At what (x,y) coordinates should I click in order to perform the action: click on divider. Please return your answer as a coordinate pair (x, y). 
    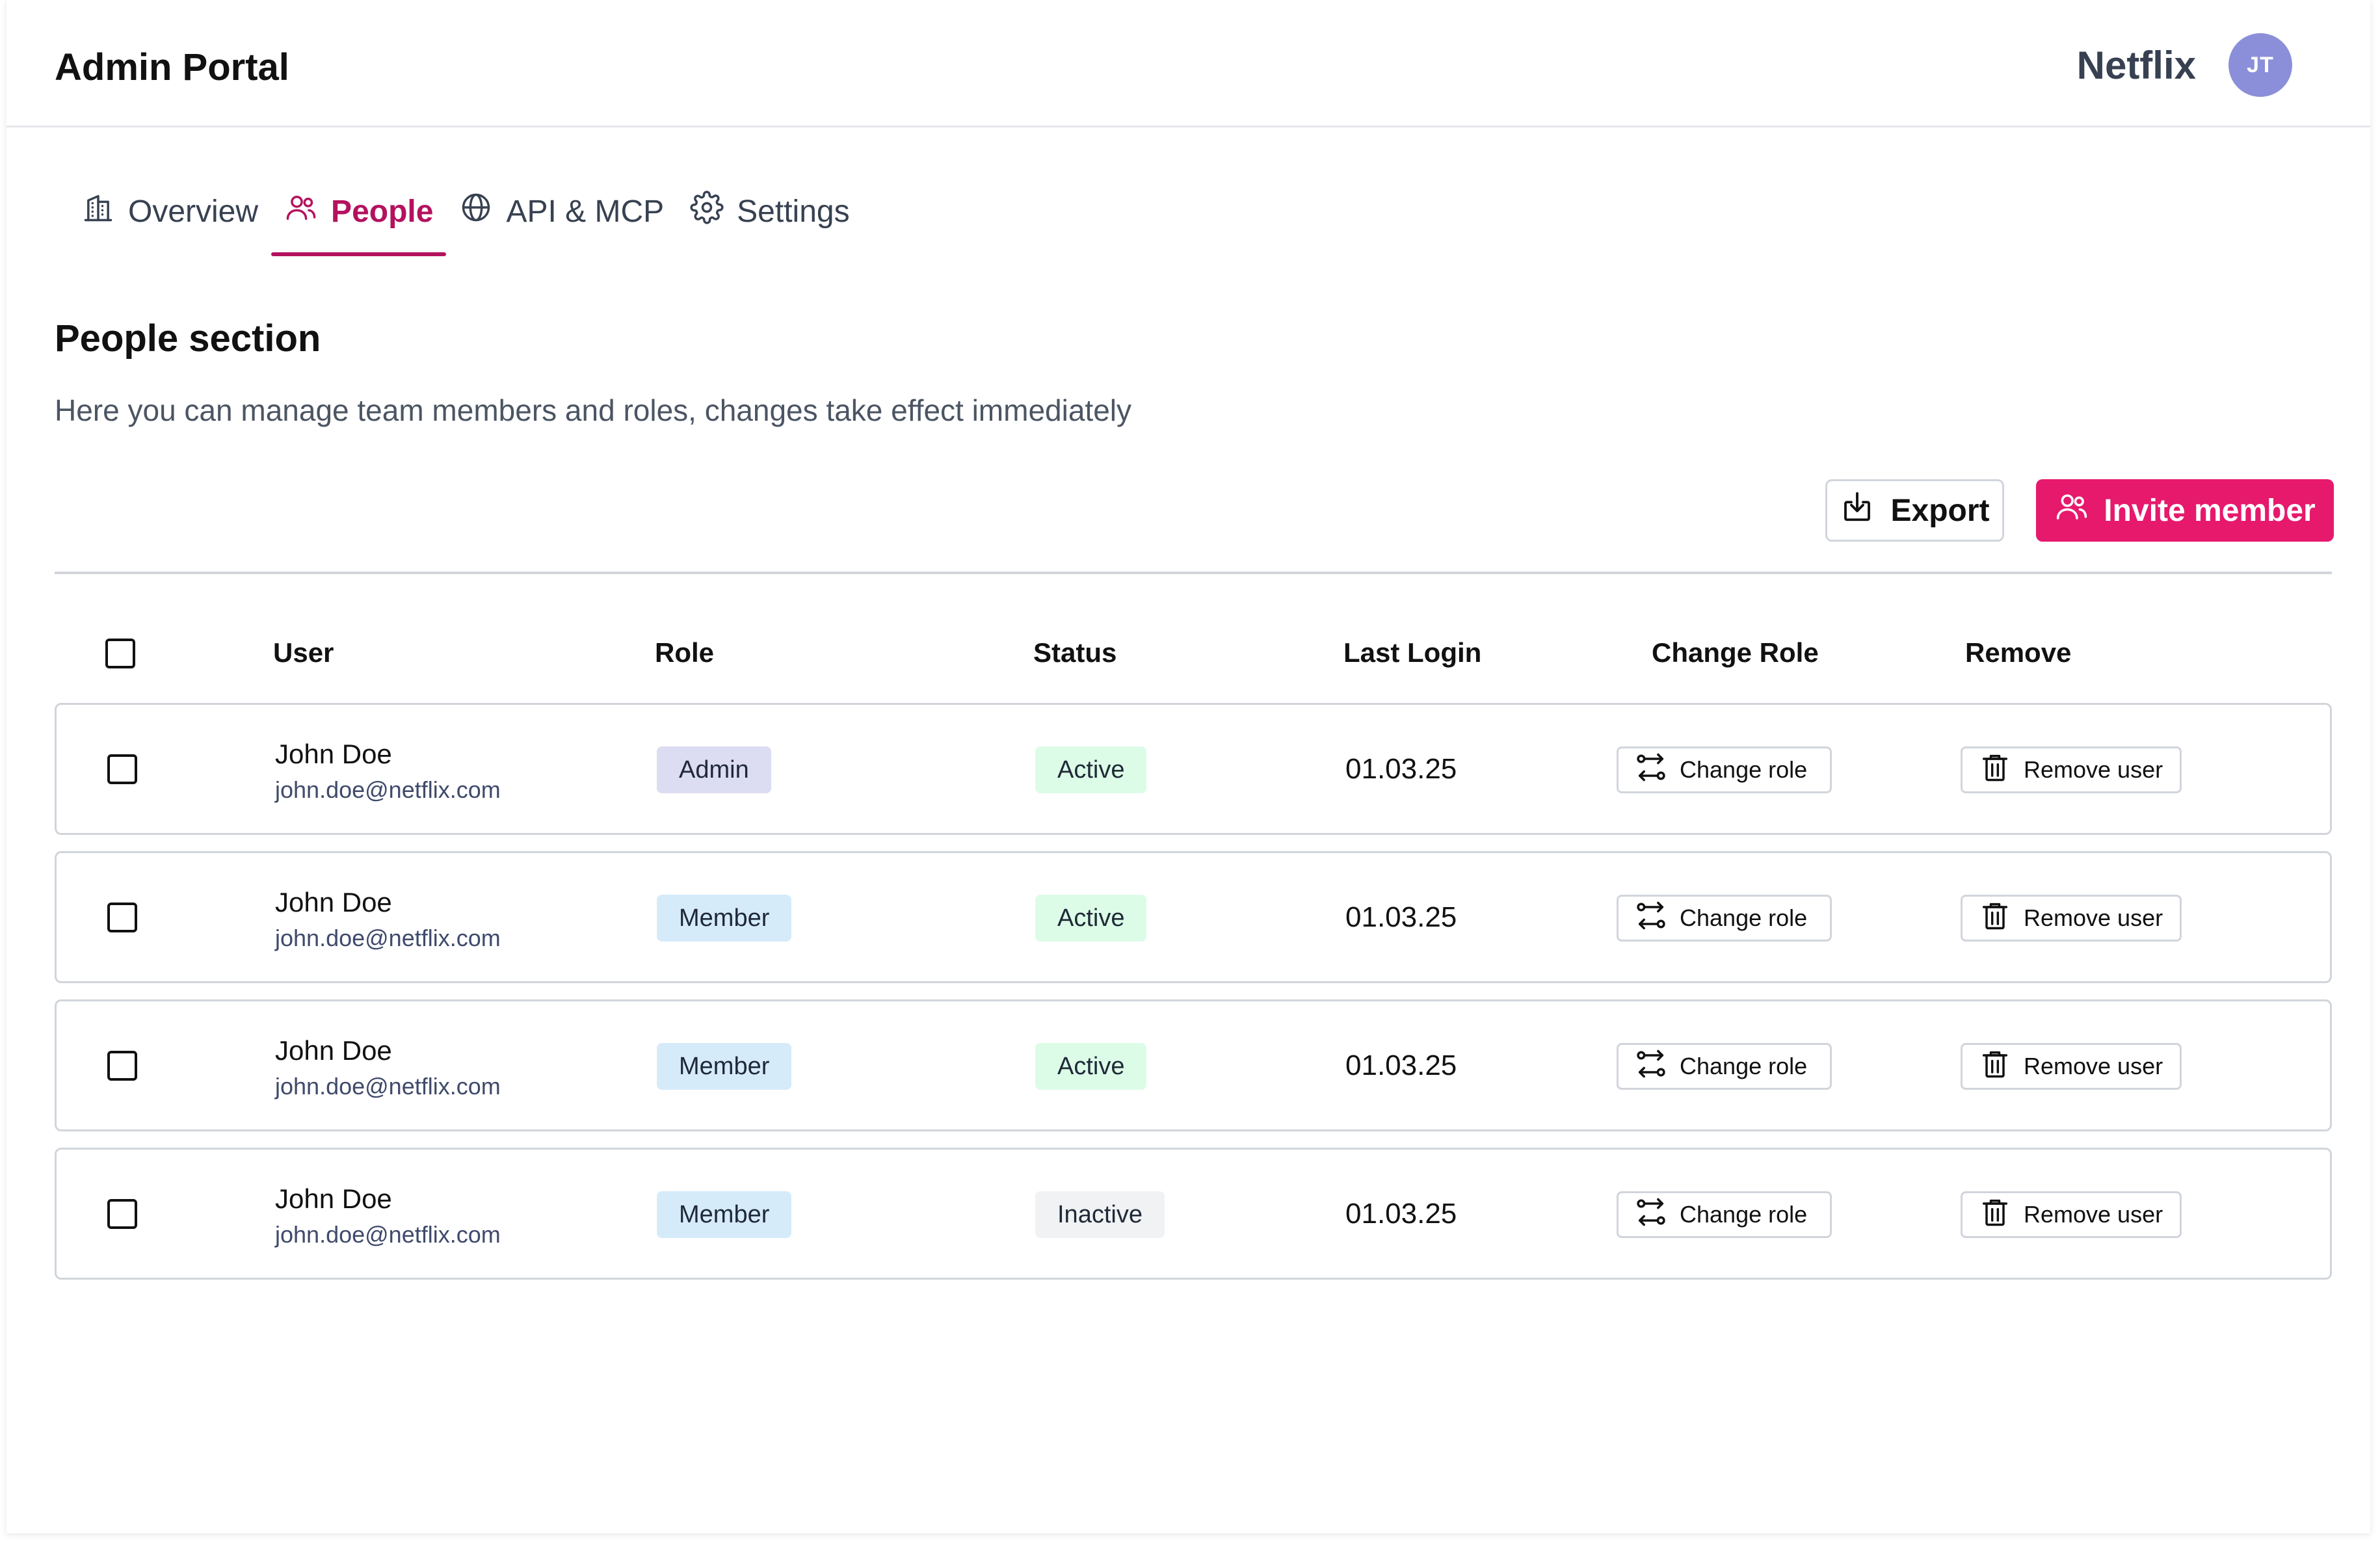
    Looking at the image, I should click on (1193, 573).